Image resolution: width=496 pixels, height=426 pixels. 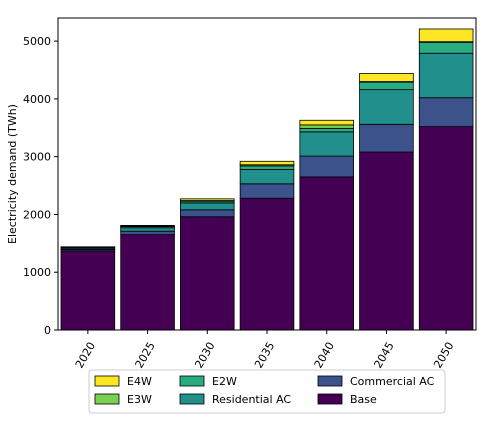 I want to click on y-tick-label: 0, so click(x=47, y=330).